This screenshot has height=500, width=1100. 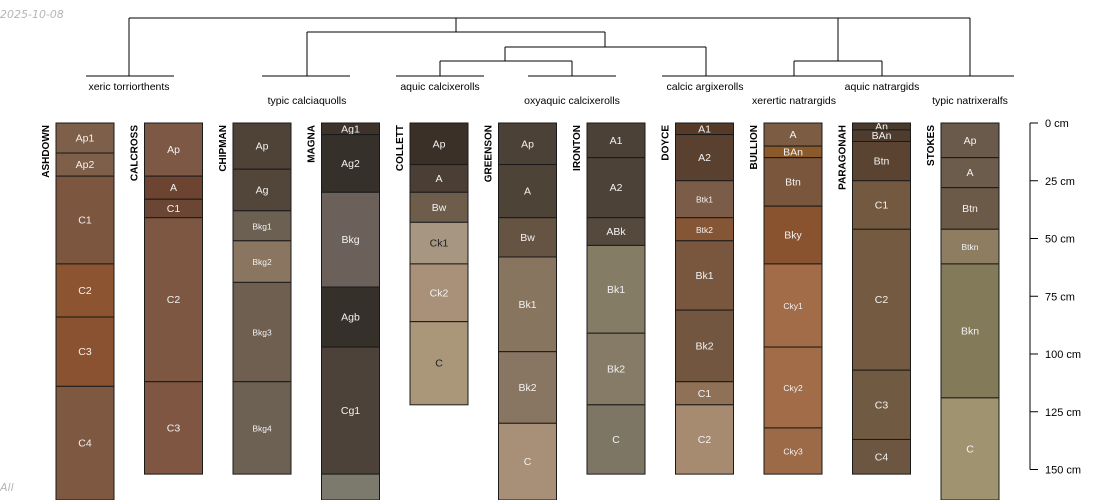 I want to click on horizon-label-greenson-bk1: Bk1, so click(x=527, y=305).